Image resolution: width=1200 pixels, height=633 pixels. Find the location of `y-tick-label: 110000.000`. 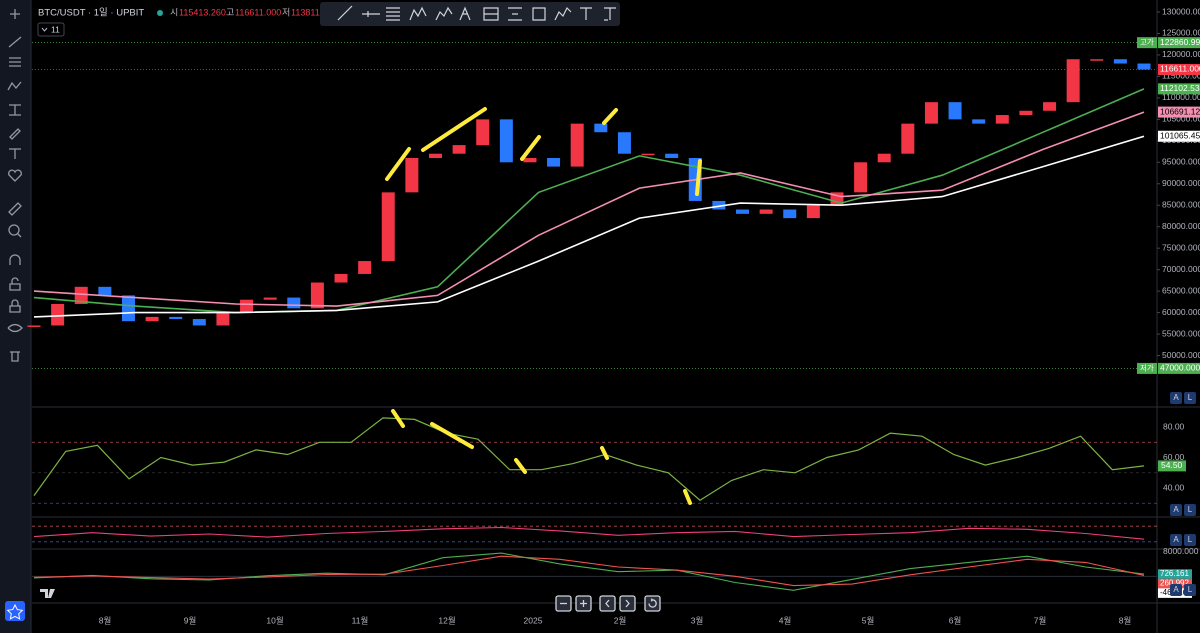

y-tick-label: 110000.000 is located at coordinates (1181, 97).